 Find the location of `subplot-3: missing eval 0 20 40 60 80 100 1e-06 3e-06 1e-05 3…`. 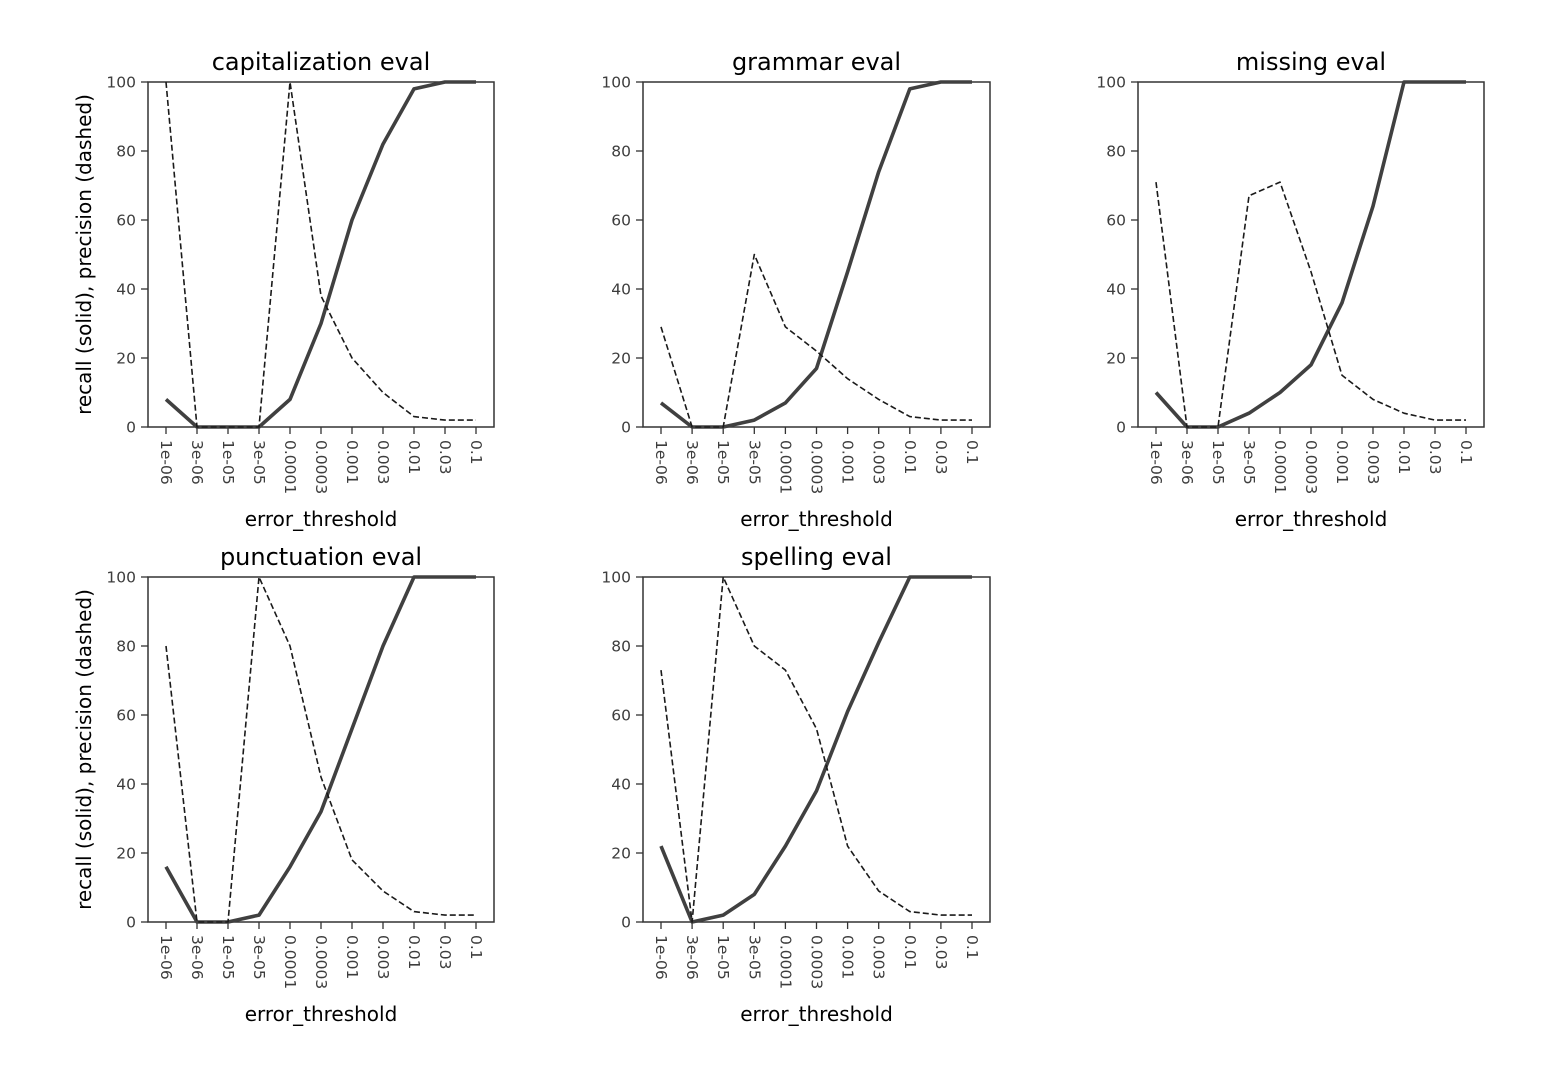

subplot-3: missing eval 0 20 40 60 80 100 1e-06 3e-06 1e-05 3… is located at coordinates (1290, 289).